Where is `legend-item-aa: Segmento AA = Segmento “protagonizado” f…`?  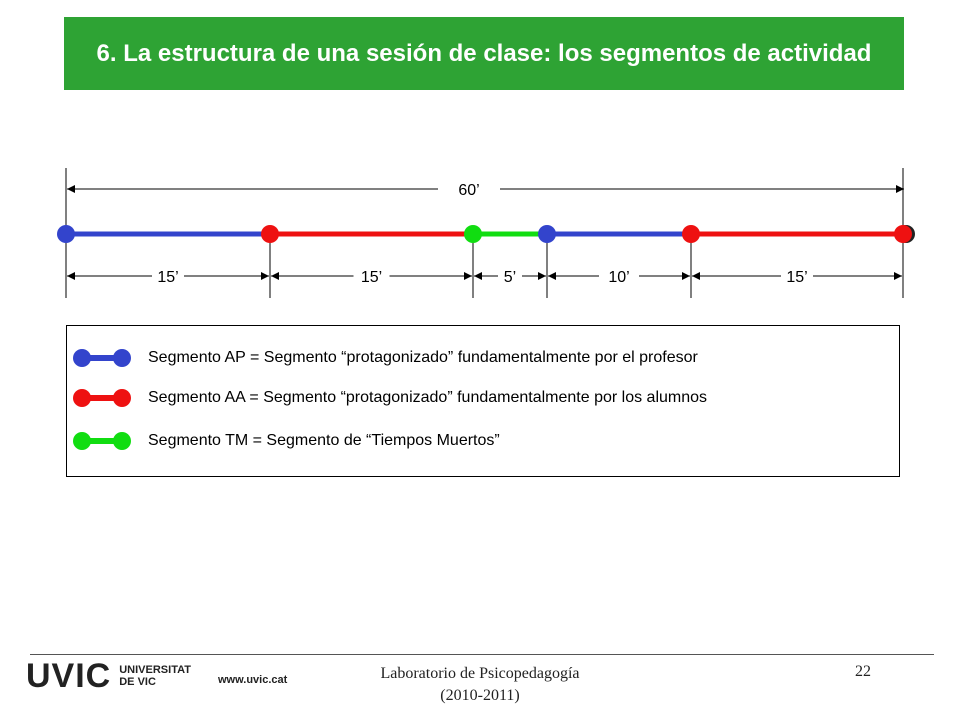 legend-item-aa: Segmento AA = Segmento “protagonizado” f… is located at coordinates (387, 398).